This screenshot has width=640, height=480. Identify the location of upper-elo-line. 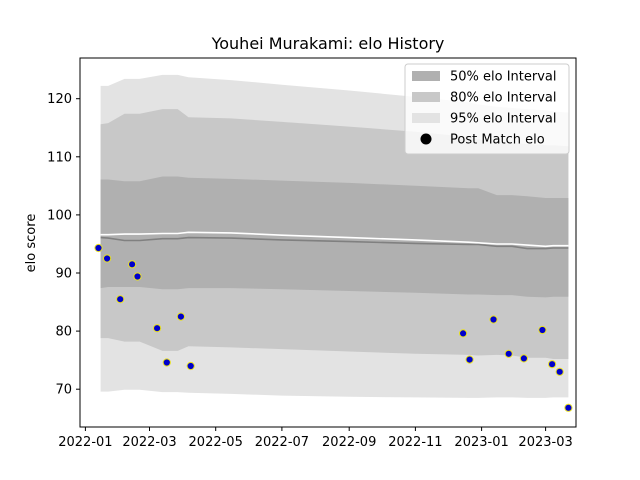
(334, 239).